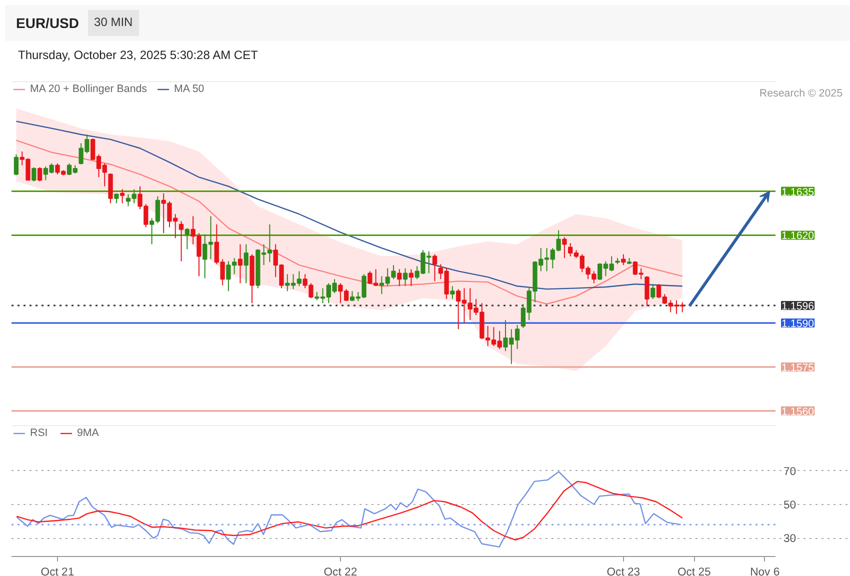 The width and height of the screenshot is (850, 576). Describe the element at coordinates (801, 94) in the screenshot. I see `annotation: Research © 2025` at that location.